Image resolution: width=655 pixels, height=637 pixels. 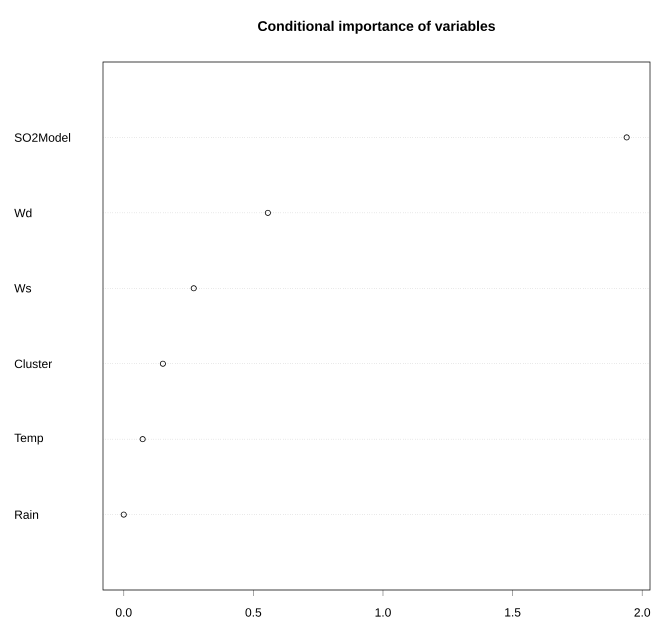 What do you see at coordinates (376, 27) in the screenshot?
I see `chart-title: Conditional importance of variables` at bounding box center [376, 27].